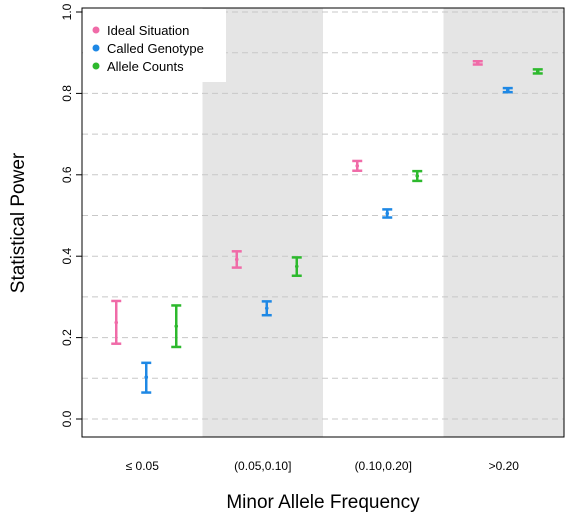 This screenshot has width=588, height=524. I want to click on y-tick-label: 0.6, so click(67, 174).